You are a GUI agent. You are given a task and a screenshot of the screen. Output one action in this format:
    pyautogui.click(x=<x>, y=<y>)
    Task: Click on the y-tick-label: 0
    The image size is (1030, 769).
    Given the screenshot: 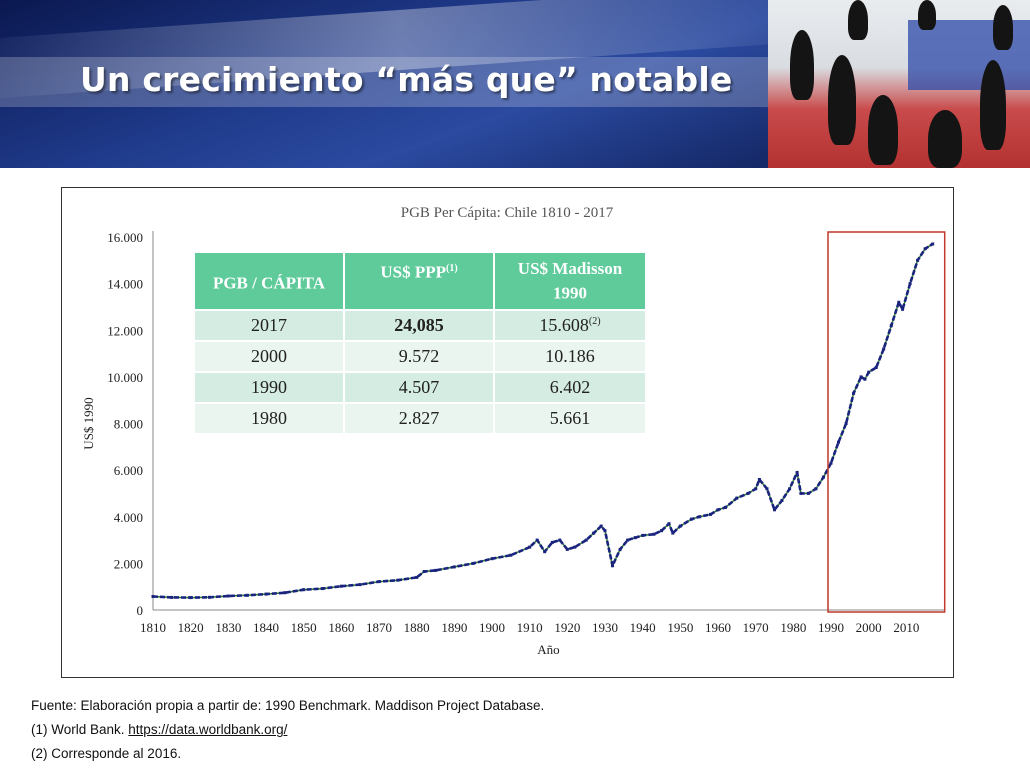 What is the action you would take?
    pyautogui.click(x=140, y=610)
    